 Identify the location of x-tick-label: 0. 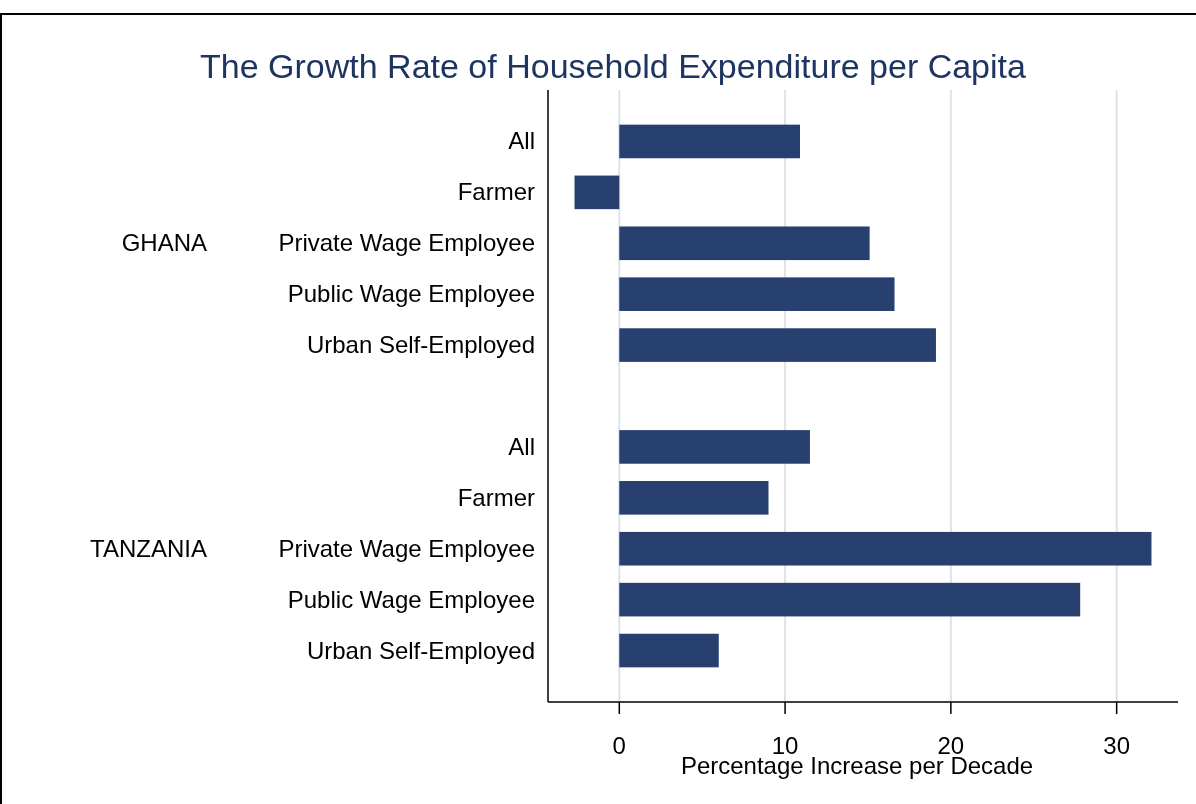
(619, 745).